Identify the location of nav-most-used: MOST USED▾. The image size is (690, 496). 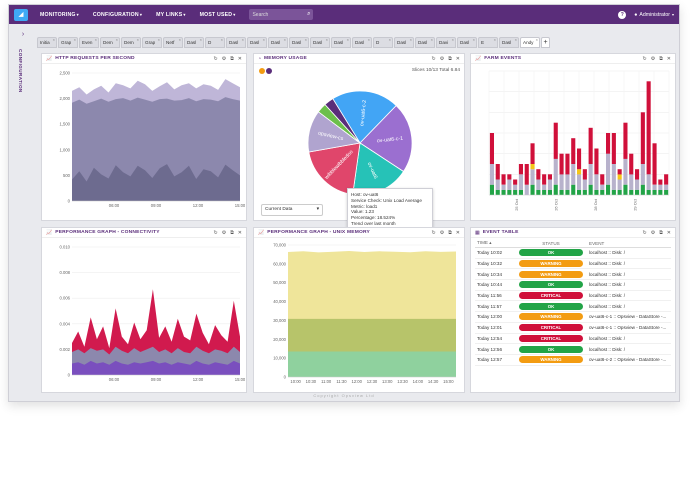
(218, 15).